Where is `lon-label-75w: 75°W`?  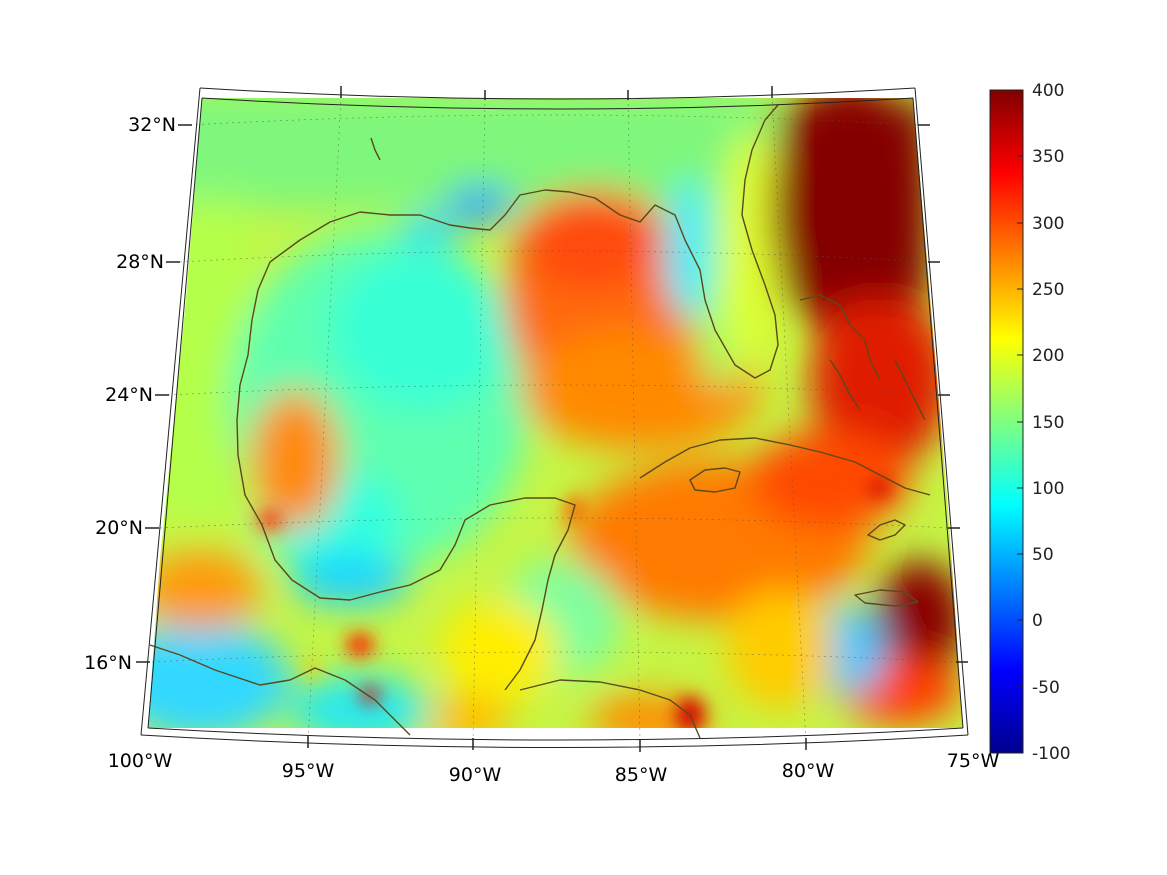
lon-label-75w: 75°W is located at coordinates (973, 761).